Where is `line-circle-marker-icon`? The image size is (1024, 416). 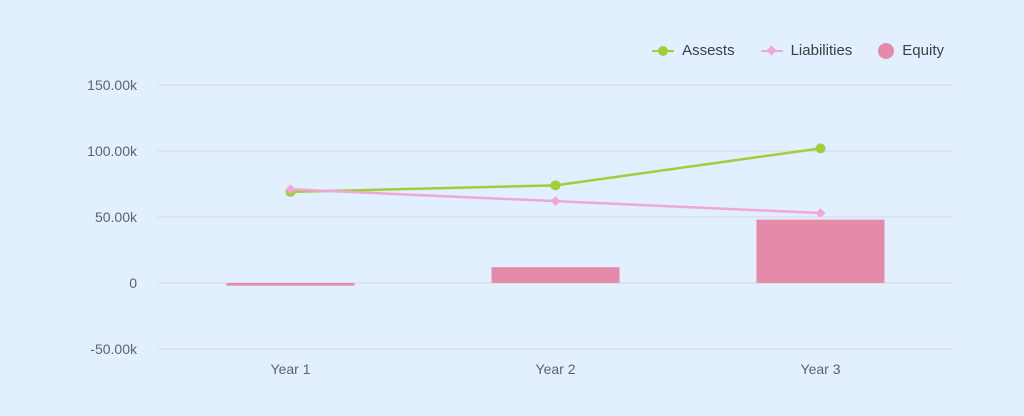
line-circle-marker-icon is located at coordinates (663, 51).